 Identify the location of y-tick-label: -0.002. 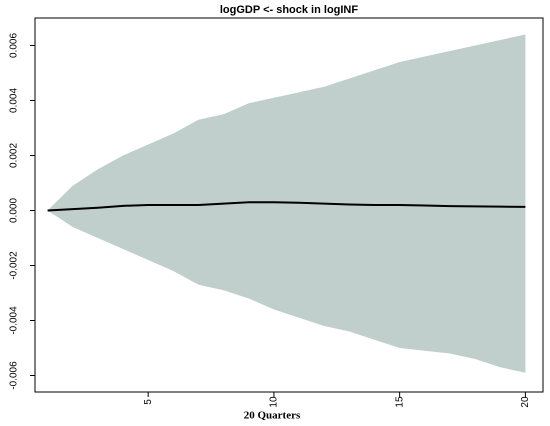
(14, 265).